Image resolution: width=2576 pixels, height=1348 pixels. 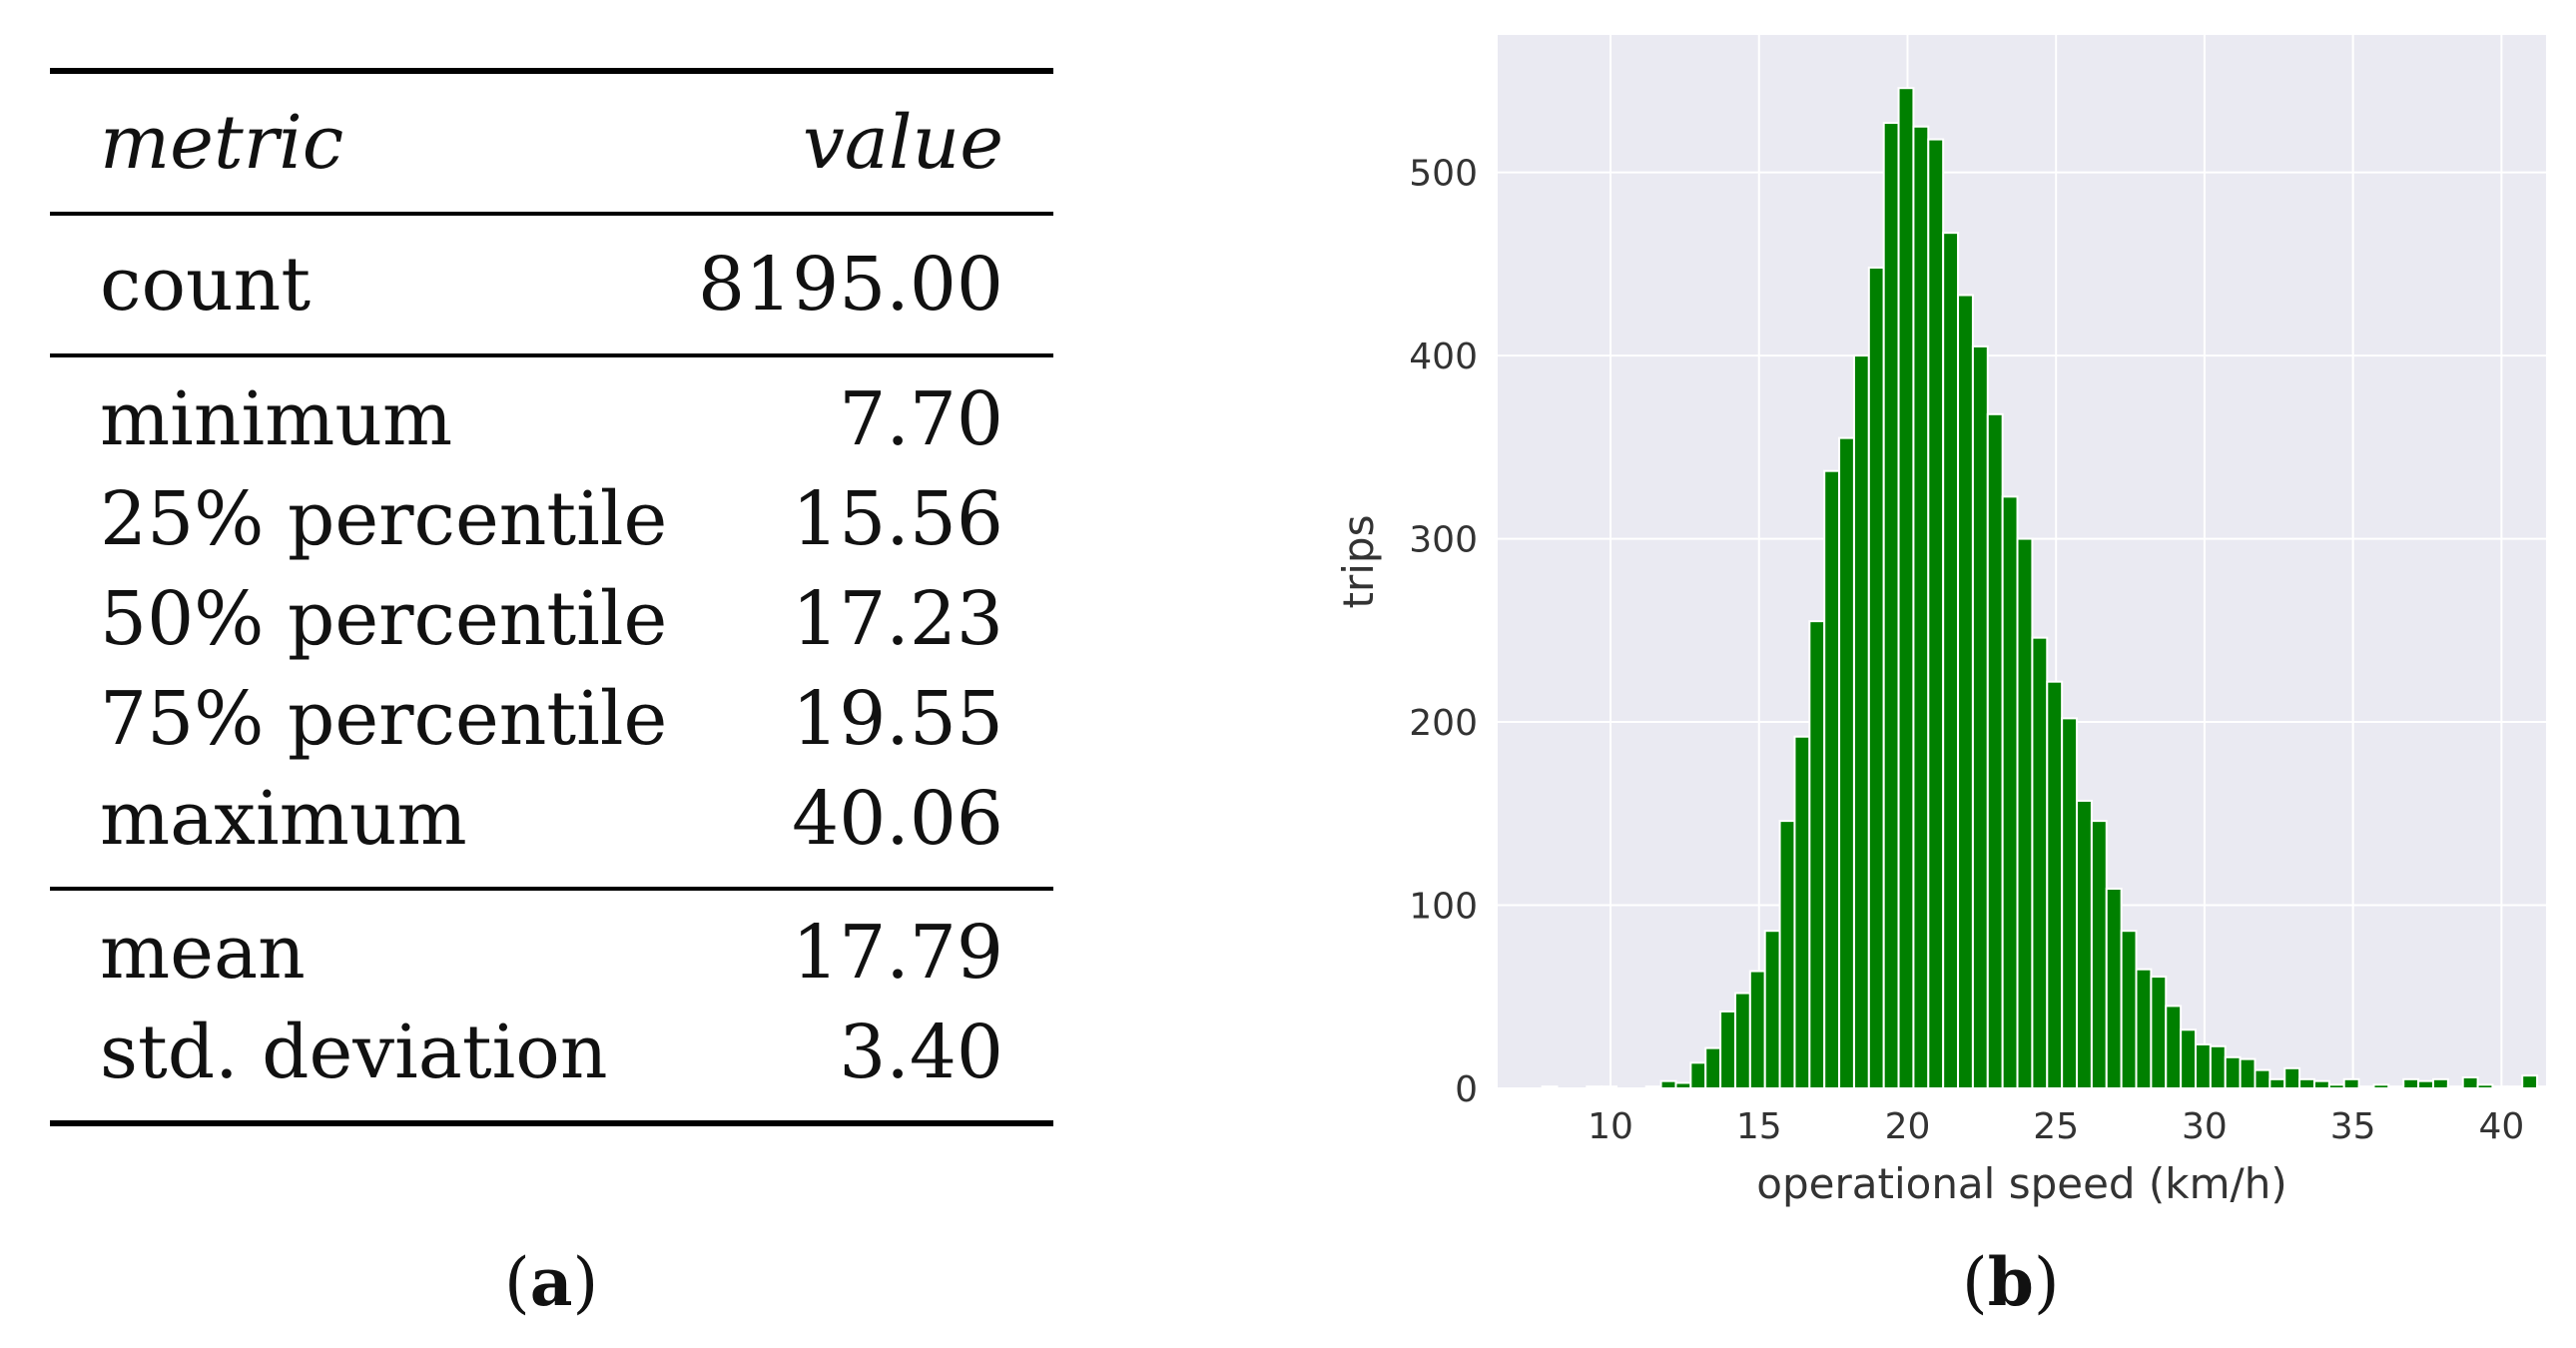 I want to click on table-row: mean 17.79, so click(x=551, y=953).